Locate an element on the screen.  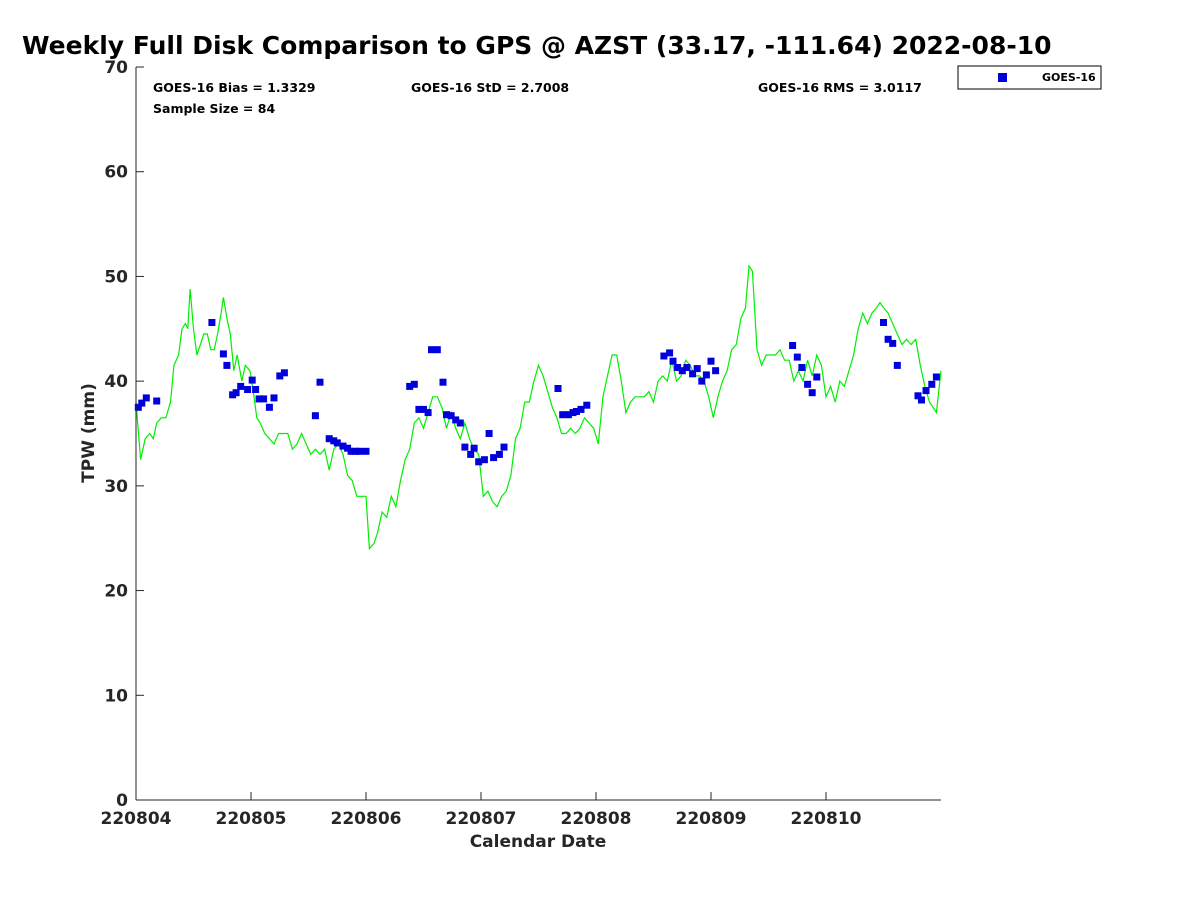
y-tick-label-20: 20 is located at coordinates (116, 592).